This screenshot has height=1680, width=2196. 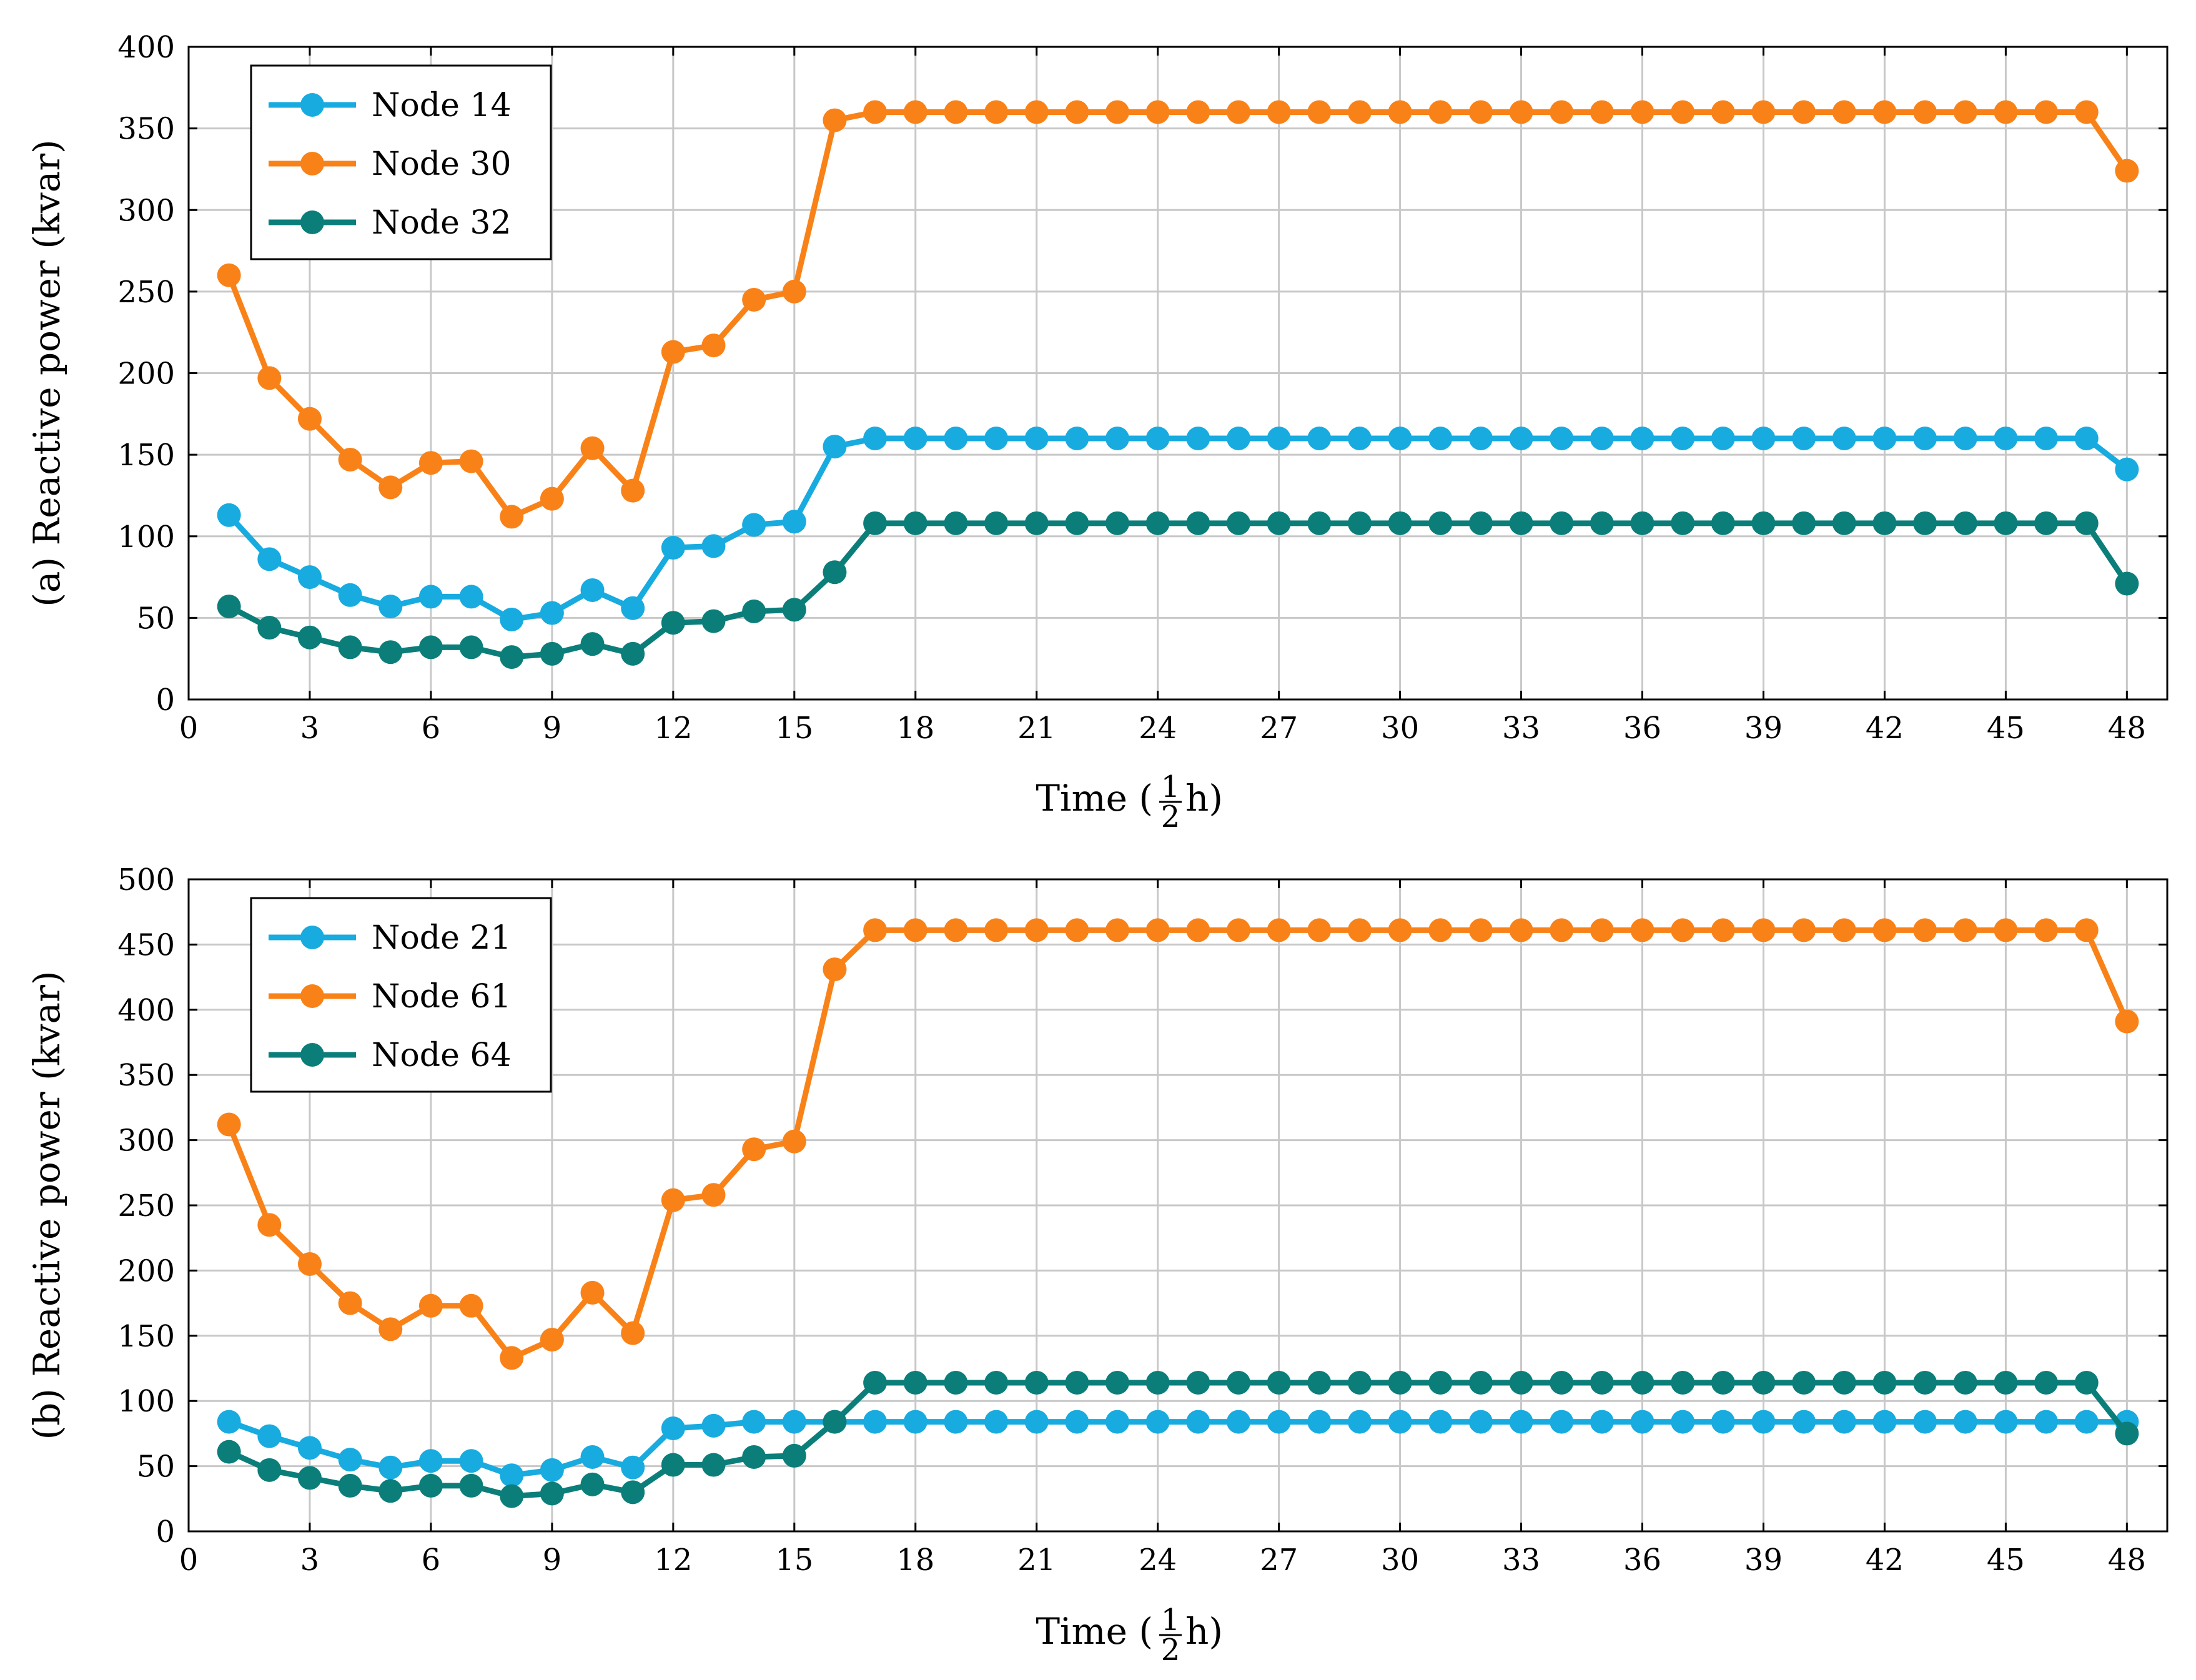 What do you see at coordinates (442, 938) in the screenshot?
I see `legend-label: Node 21` at bounding box center [442, 938].